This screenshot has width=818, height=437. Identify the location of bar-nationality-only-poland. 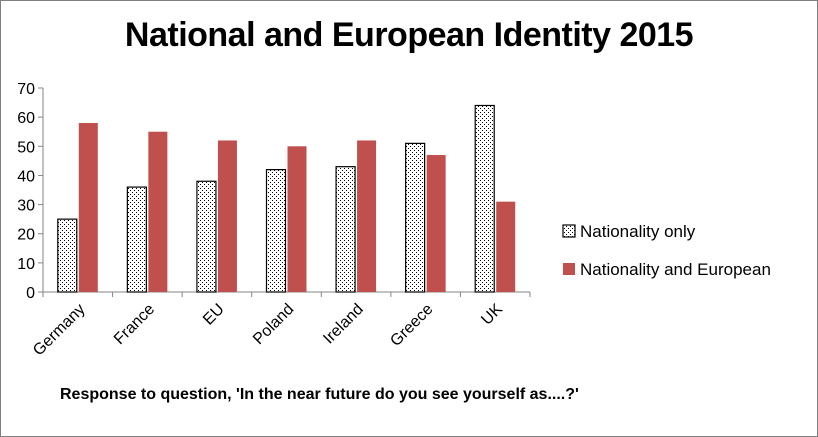
(276, 231).